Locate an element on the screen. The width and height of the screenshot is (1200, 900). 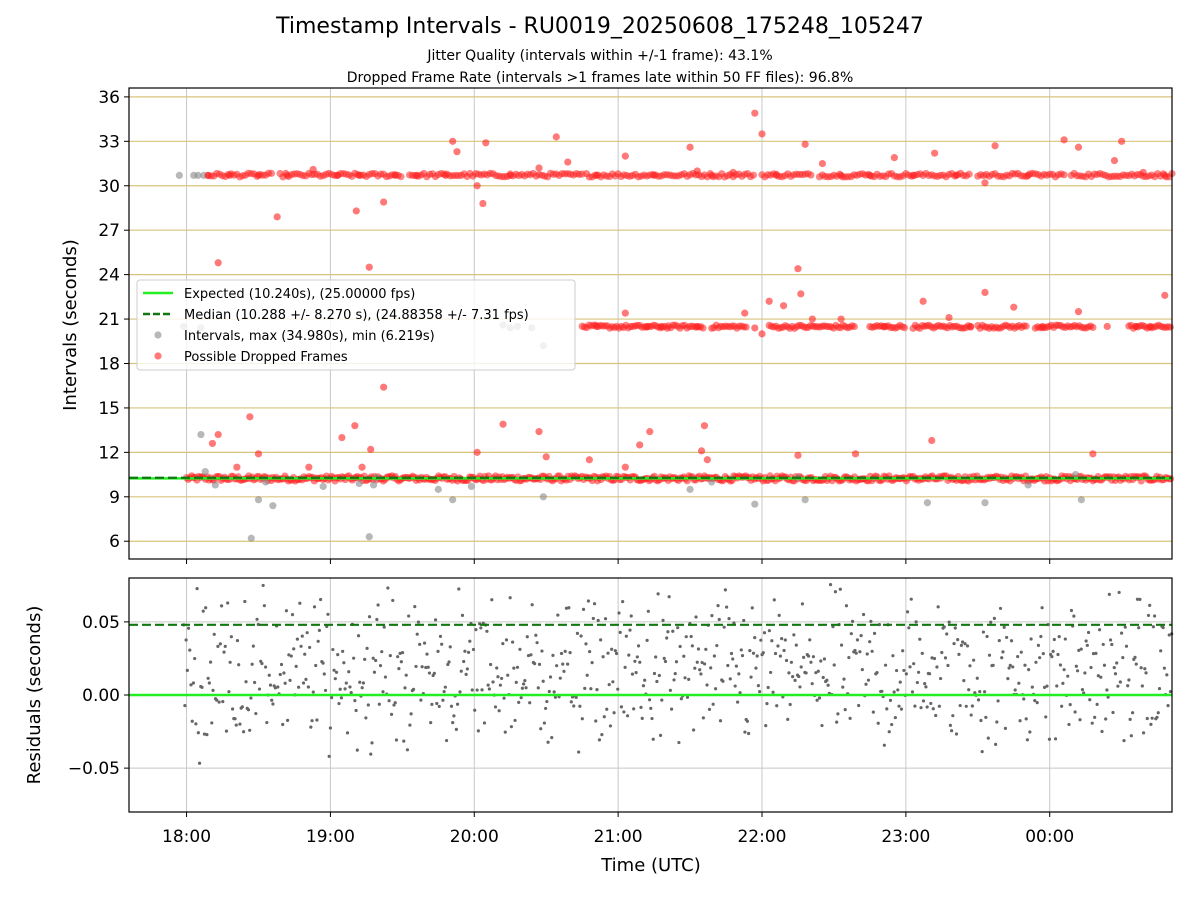
legend-intervals-label: Intervals, max (34.980s), min (6.219s) is located at coordinates (309, 336).